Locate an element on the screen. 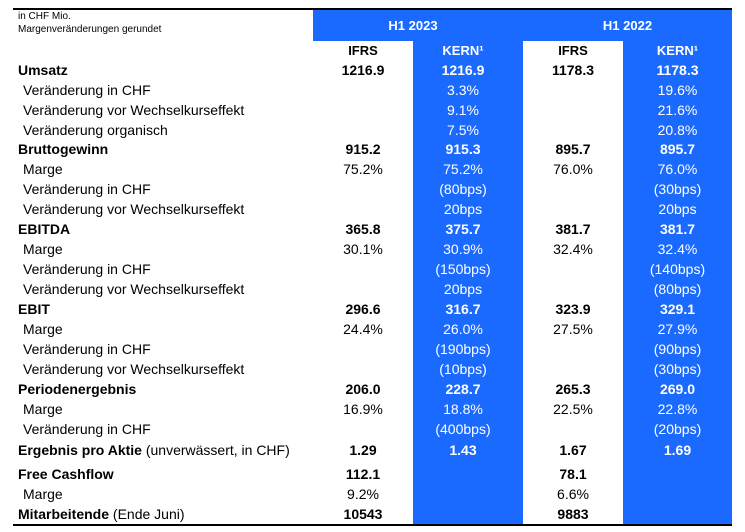 The height and width of the screenshot is (532, 745). kern-column-2022 is located at coordinates (677, 282).